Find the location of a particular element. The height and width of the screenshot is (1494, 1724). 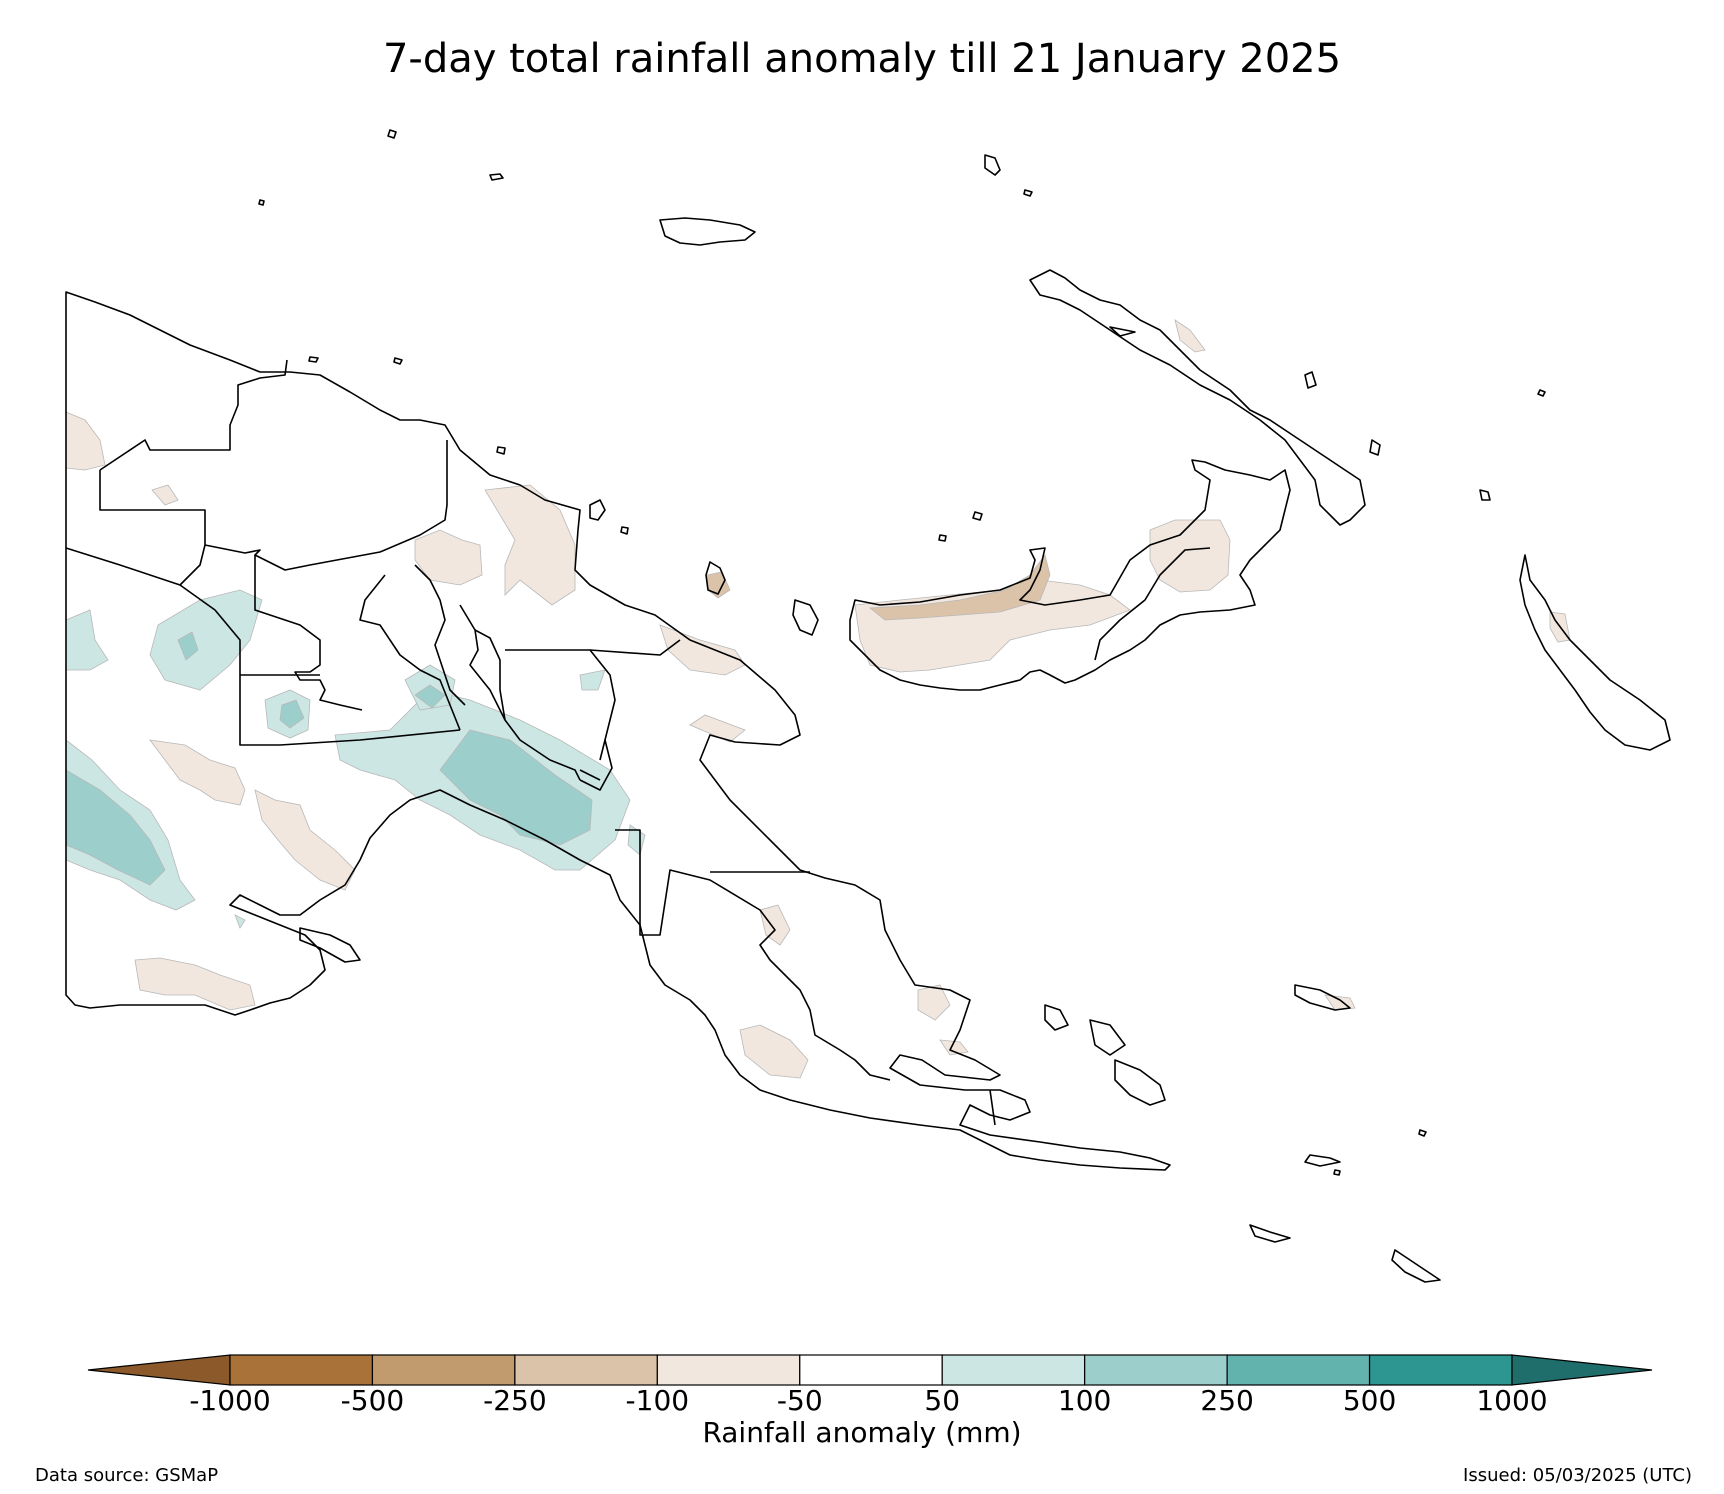

colorbar-tick-label: -500 is located at coordinates (372, 1400).